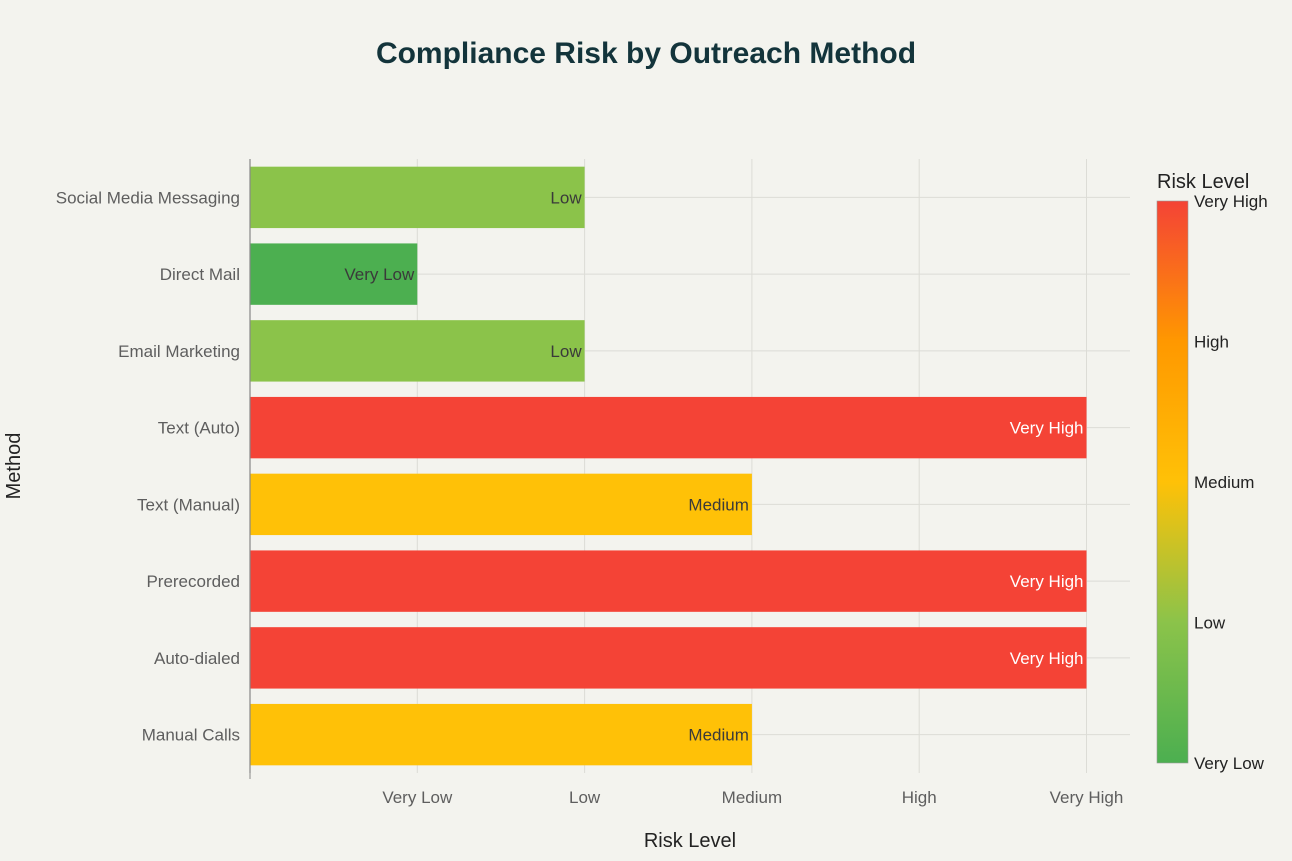  Describe the element at coordinates (1172, 482) in the screenshot. I see `colorbar-gradient` at that location.